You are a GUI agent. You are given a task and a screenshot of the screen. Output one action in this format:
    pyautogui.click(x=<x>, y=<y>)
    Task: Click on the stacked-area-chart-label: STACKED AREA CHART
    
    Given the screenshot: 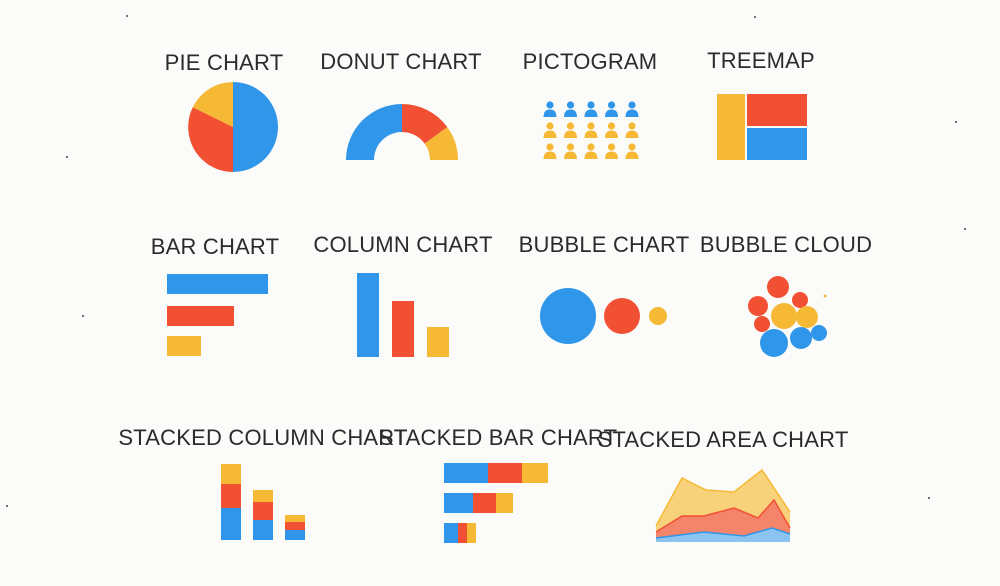 What is the action you would take?
    pyautogui.click(x=723, y=439)
    